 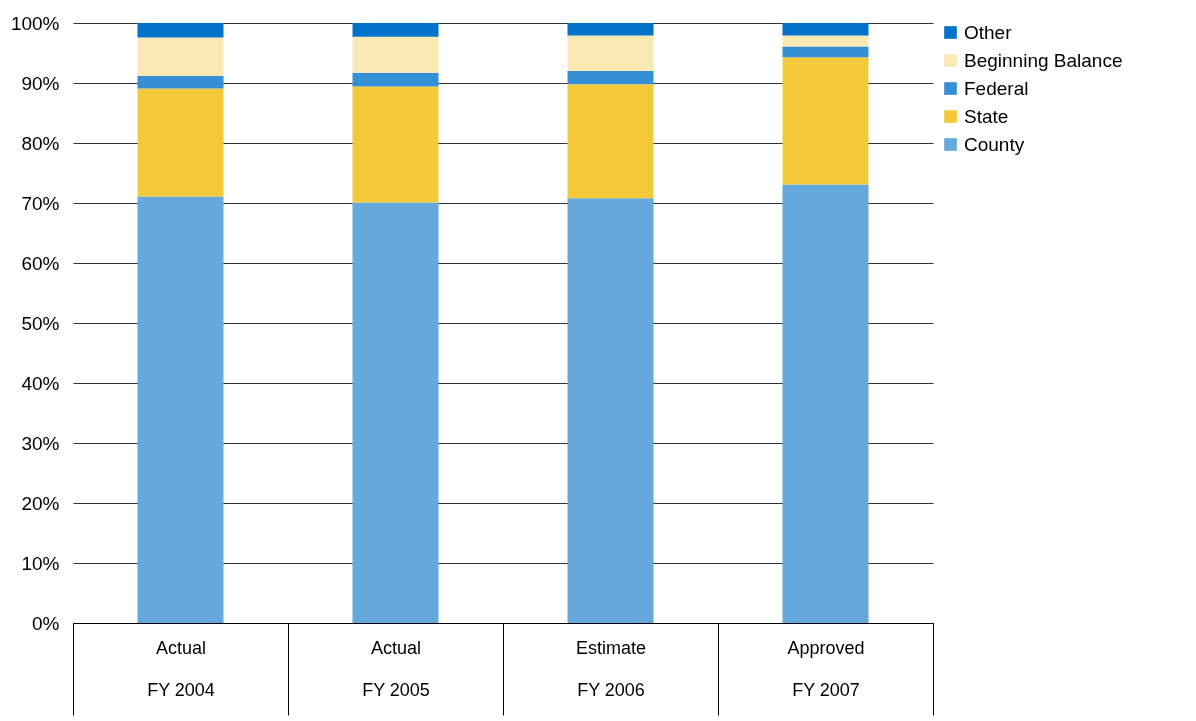 What do you see at coordinates (826, 668) in the screenshot?
I see `category-label: Approved FY 2007` at bounding box center [826, 668].